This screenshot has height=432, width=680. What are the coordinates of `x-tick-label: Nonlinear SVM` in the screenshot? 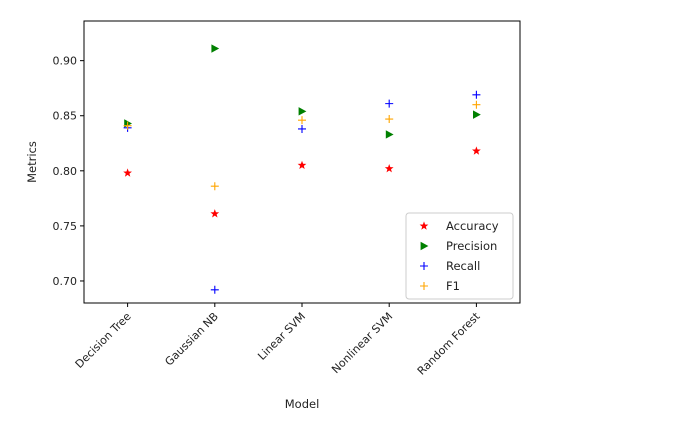 It's located at (362, 343).